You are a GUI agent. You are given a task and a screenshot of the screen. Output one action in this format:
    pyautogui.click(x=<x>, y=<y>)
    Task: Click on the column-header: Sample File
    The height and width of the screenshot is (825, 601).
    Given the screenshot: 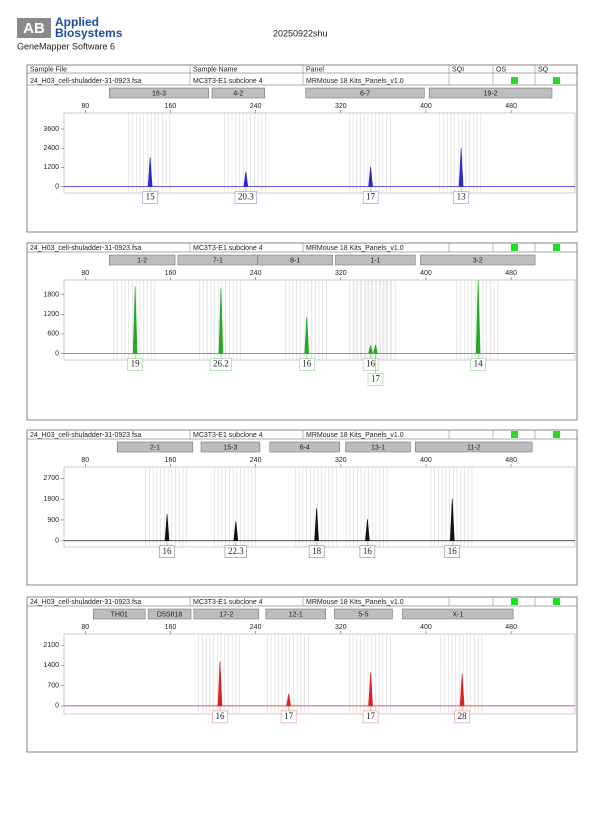 What is the action you would take?
    pyautogui.click(x=48, y=69)
    